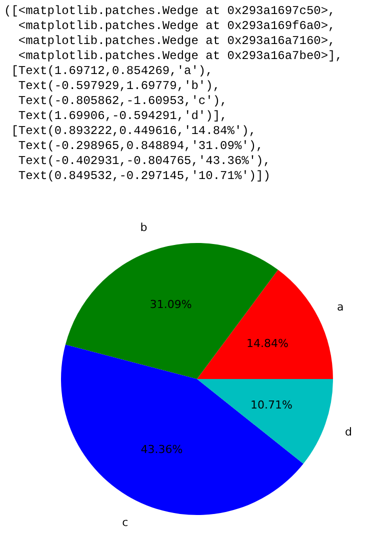 The height and width of the screenshot is (537, 374). What do you see at coordinates (144, 176) in the screenshot?
I see `text: Text(0.849532,-0.297145,'10.71%')])` at bounding box center [144, 176].